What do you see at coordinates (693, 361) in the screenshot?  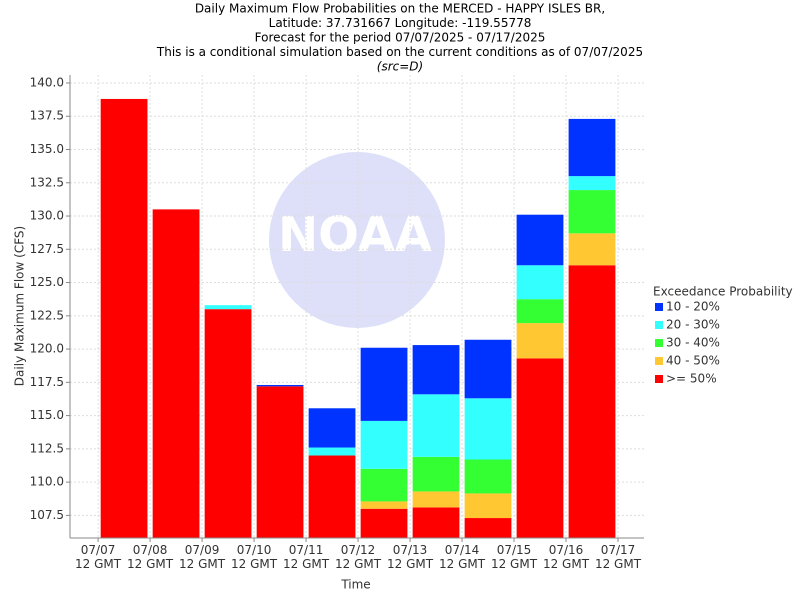 I see `legend-label: 40 - 50%` at bounding box center [693, 361].